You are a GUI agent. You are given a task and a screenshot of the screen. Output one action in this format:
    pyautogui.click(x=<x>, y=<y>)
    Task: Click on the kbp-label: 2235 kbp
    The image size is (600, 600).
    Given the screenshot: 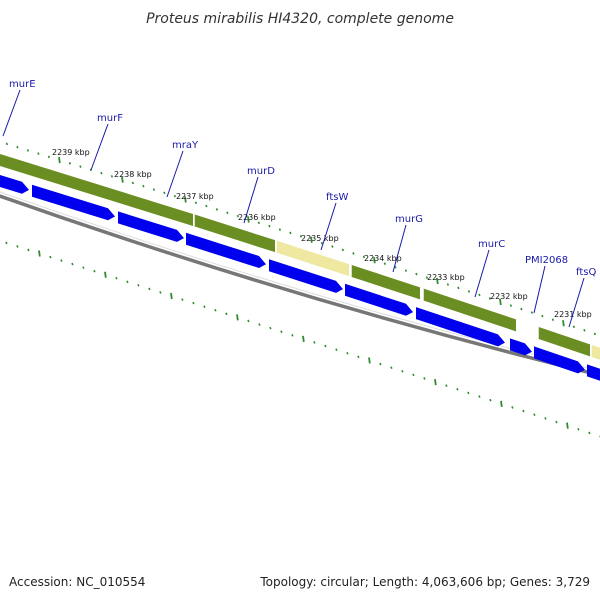 What is the action you would take?
    pyautogui.click(x=320, y=238)
    